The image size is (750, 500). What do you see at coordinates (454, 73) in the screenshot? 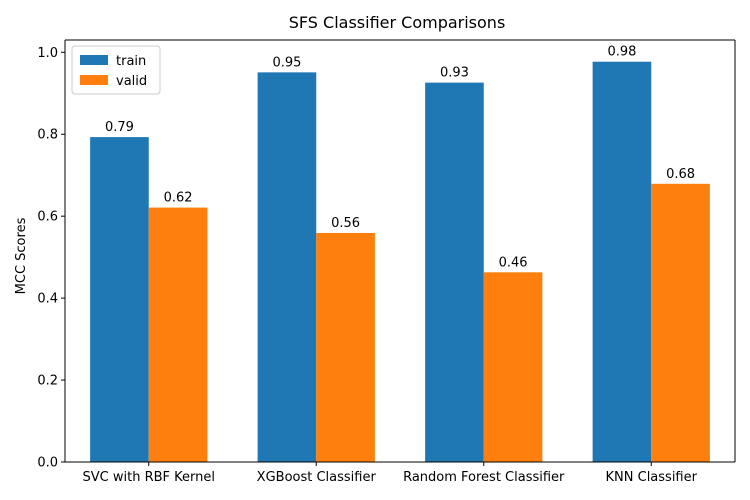
I see `data-label-train: 0.93` at bounding box center [454, 73].